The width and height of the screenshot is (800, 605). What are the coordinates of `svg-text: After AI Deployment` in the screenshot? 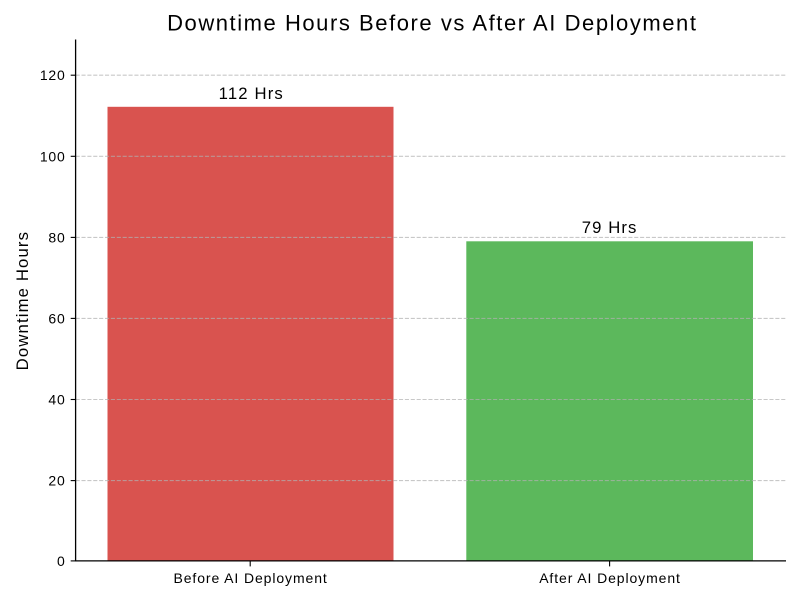 It's located at (610, 578).